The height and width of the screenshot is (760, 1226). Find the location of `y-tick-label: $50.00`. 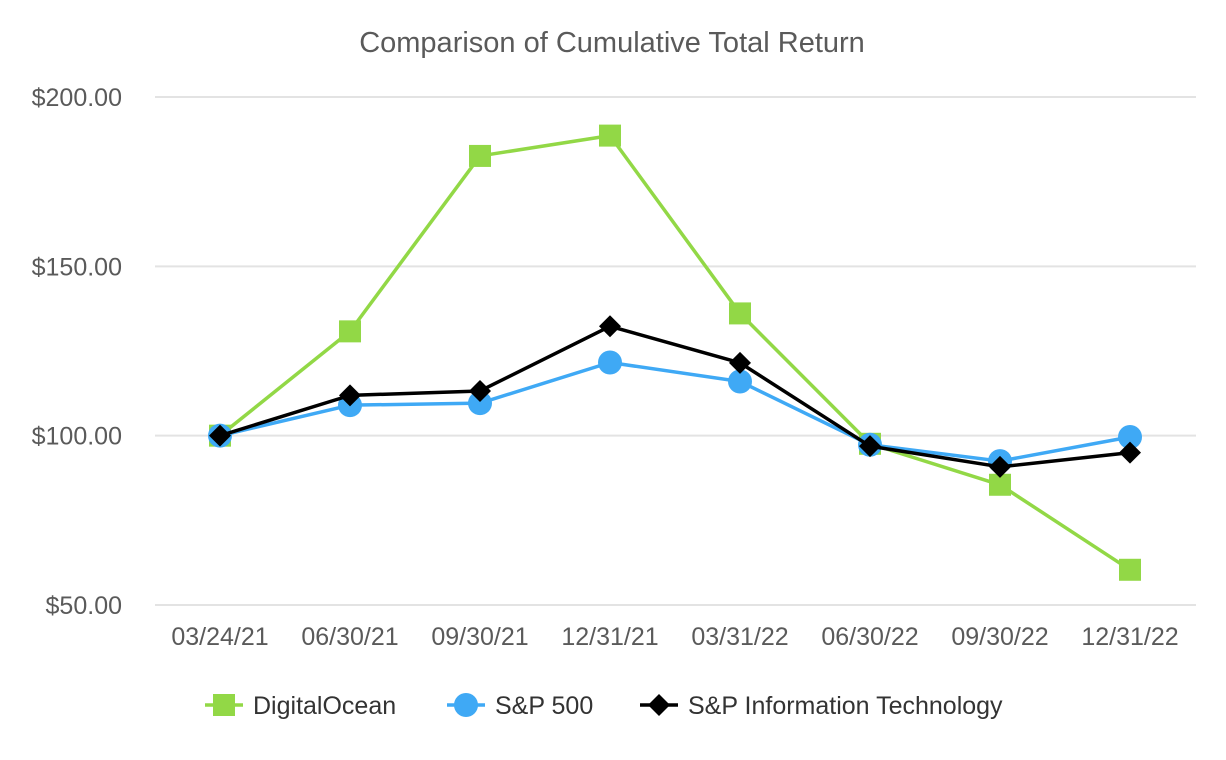

y-tick-label: $50.00 is located at coordinates (84, 606).